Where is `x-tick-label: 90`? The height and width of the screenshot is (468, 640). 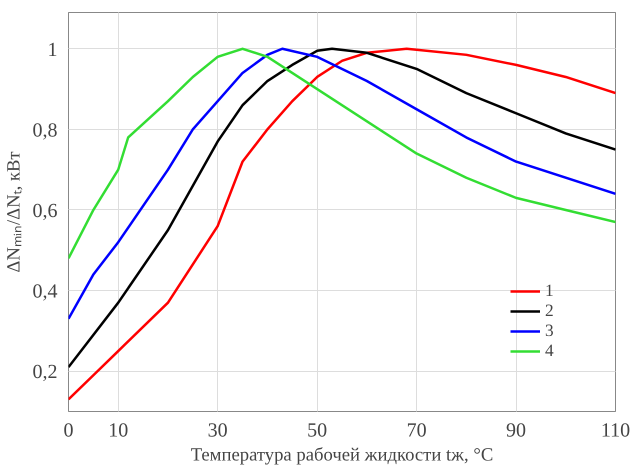 x-tick-label: 90 is located at coordinates (516, 431).